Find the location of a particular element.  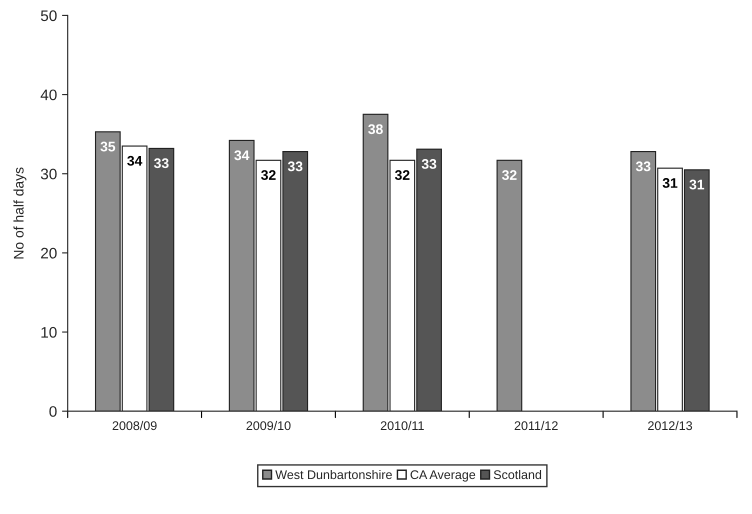

data-label: 35 is located at coordinates (108, 147).